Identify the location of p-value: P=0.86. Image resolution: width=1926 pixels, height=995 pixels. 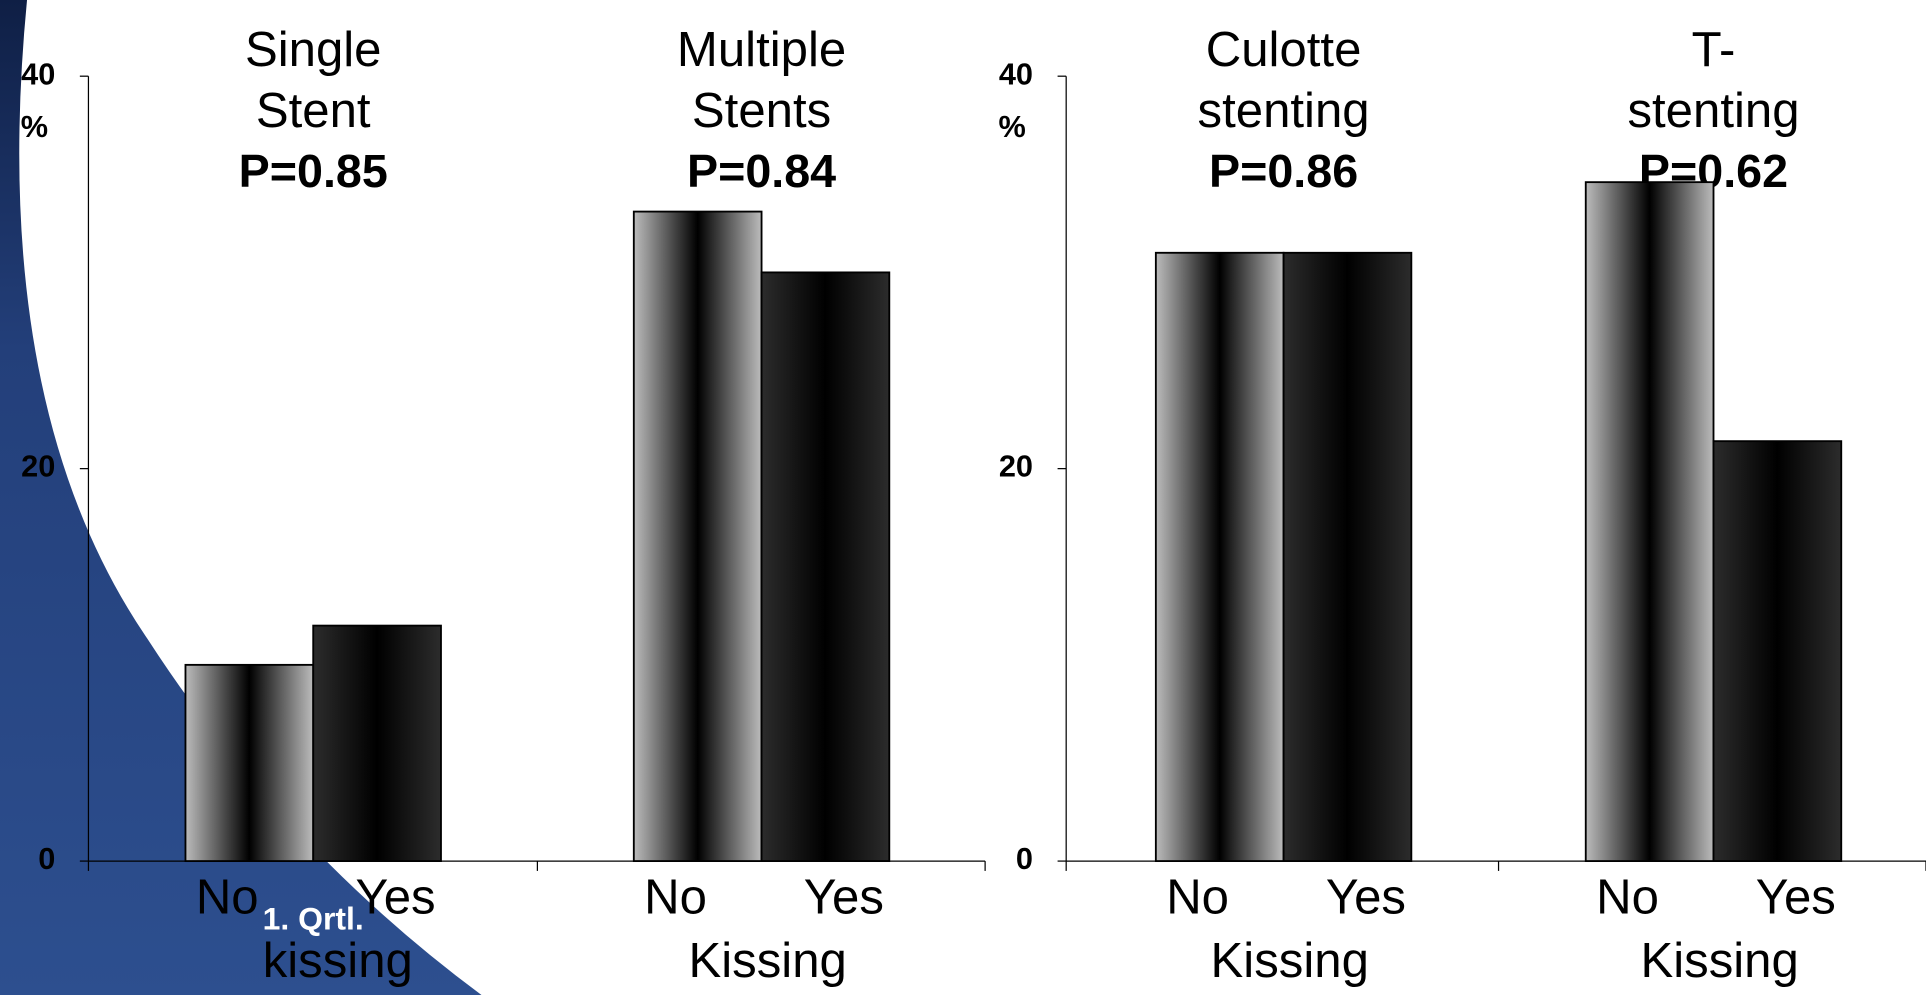
(1283, 171).